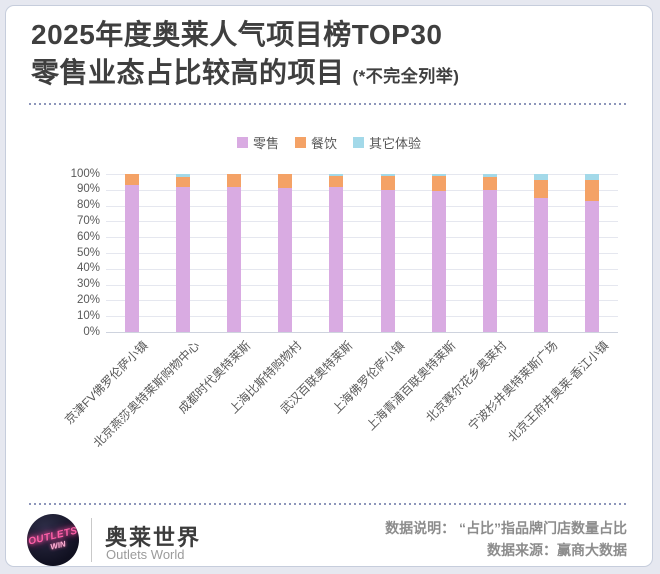  What do you see at coordinates (368, 377) in the screenshot?
I see `x-axis-label-text: 上海佛罗伦萨小镇` at bounding box center [368, 377].